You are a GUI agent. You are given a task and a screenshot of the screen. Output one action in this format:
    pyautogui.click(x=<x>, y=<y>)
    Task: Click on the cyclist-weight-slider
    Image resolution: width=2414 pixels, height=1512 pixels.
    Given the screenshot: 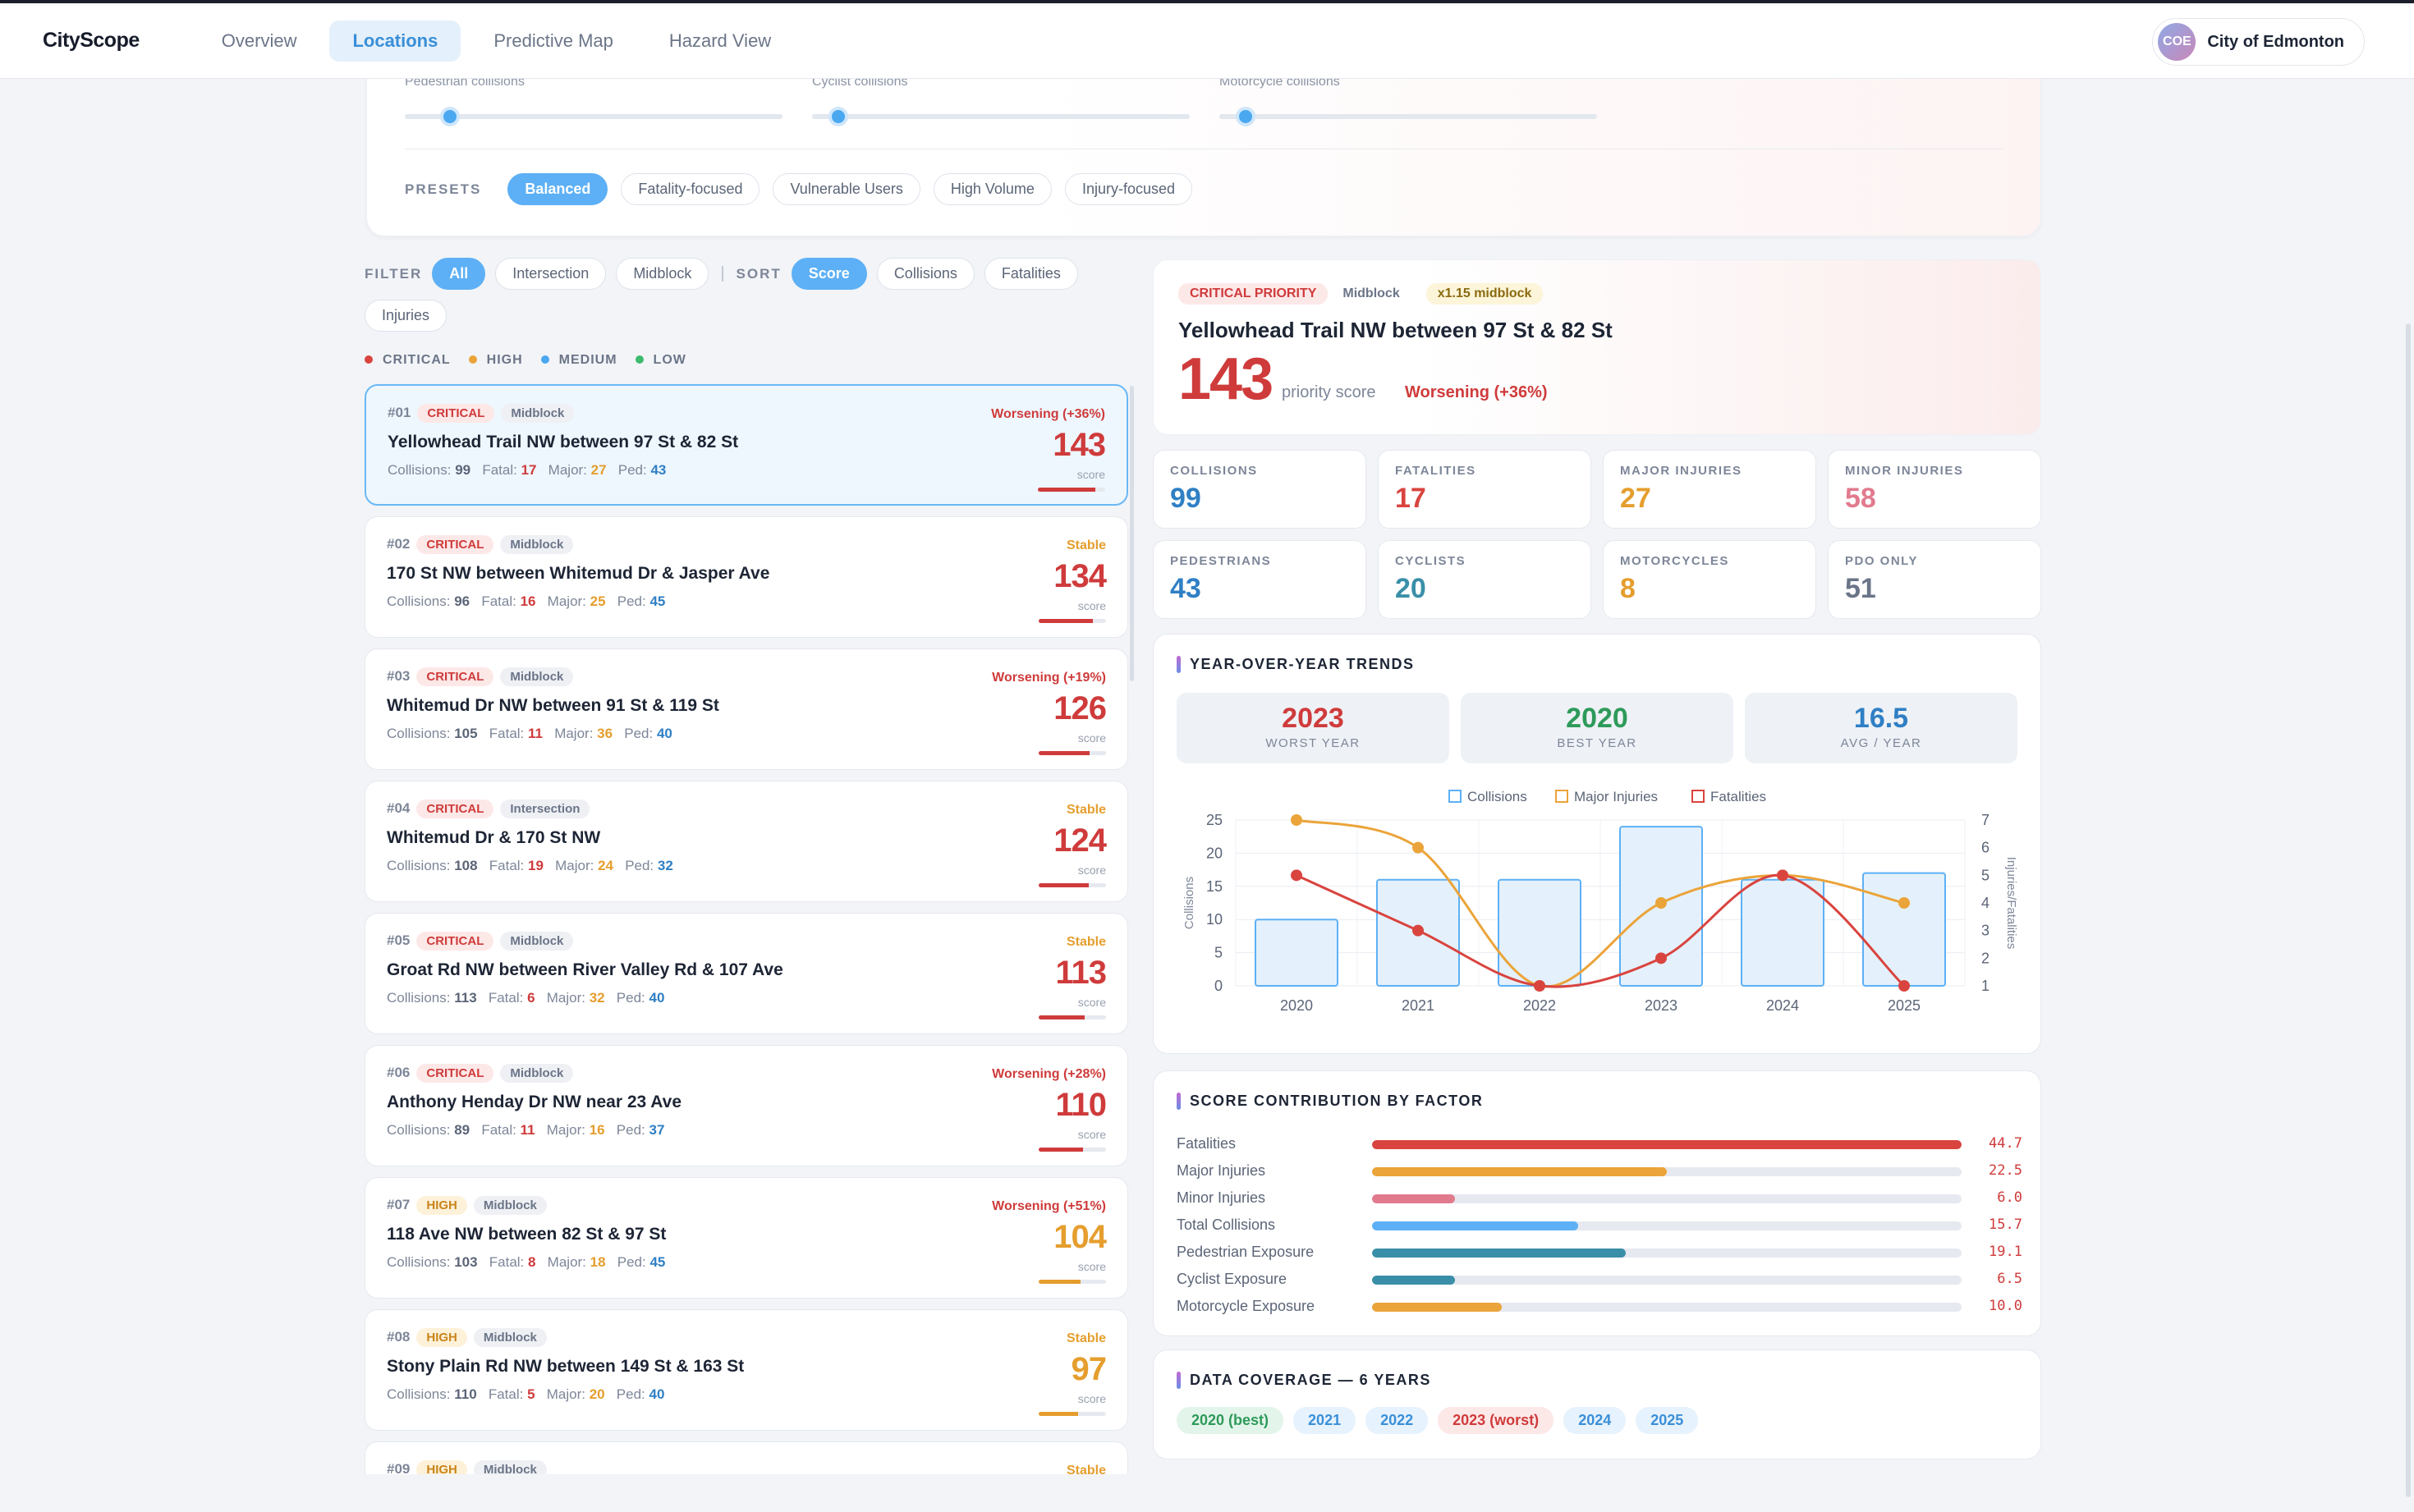 What is the action you would take?
    pyautogui.click(x=1001, y=116)
    